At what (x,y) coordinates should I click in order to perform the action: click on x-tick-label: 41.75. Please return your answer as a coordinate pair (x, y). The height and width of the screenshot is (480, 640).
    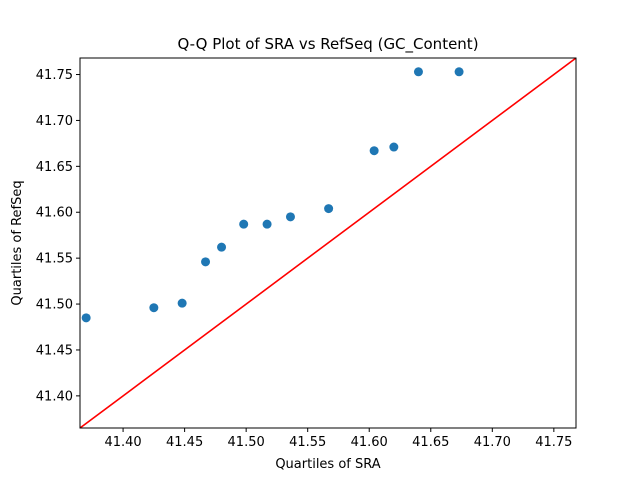
    Looking at the image, I should click on (553, 442).